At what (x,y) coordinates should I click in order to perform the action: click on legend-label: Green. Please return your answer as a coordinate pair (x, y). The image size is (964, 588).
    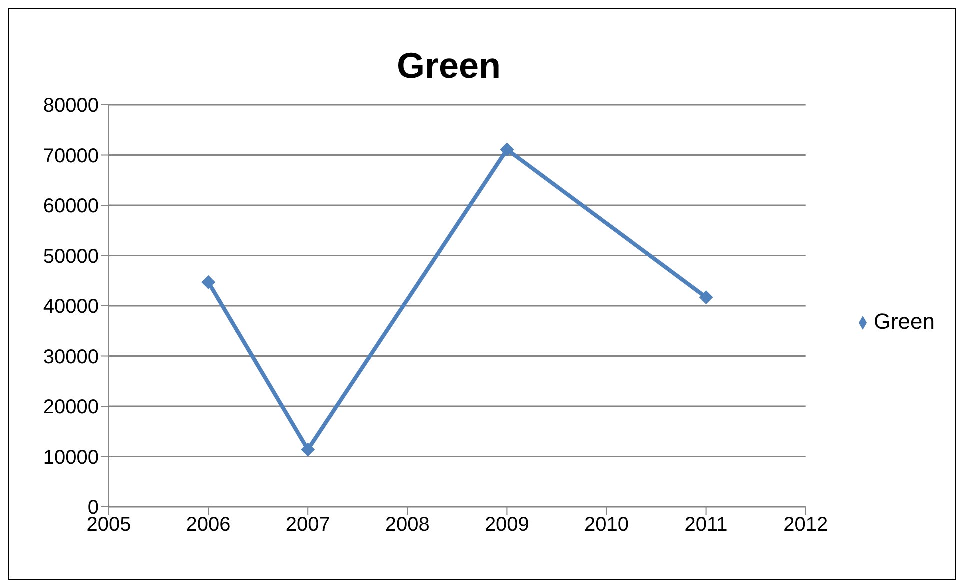
    Looking at the image, I should click on (904, 321).